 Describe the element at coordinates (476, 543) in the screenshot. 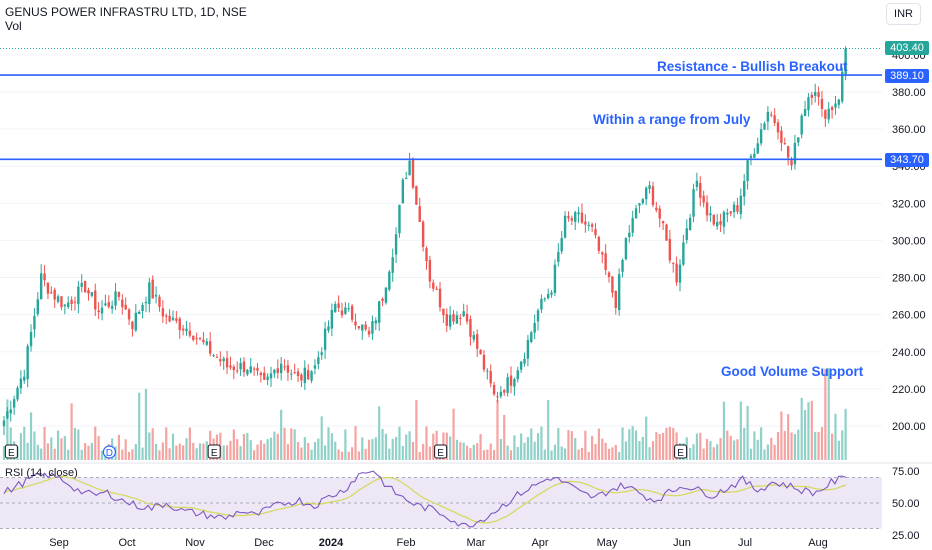

I see `x-tick-label: Mar` at that location.